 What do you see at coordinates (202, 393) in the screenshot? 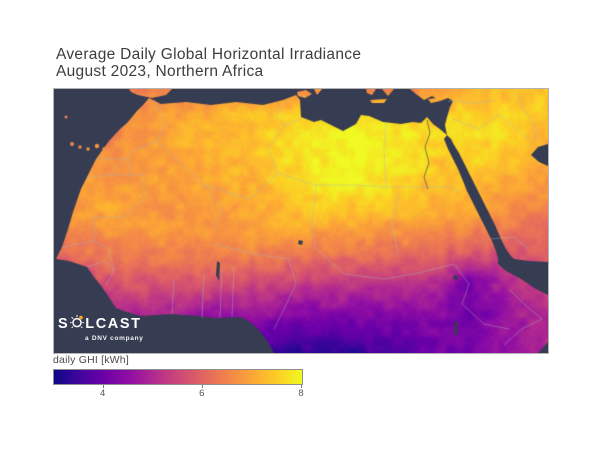
I see `colorbar-tick-label: 6` at bounding box center [202, 393].